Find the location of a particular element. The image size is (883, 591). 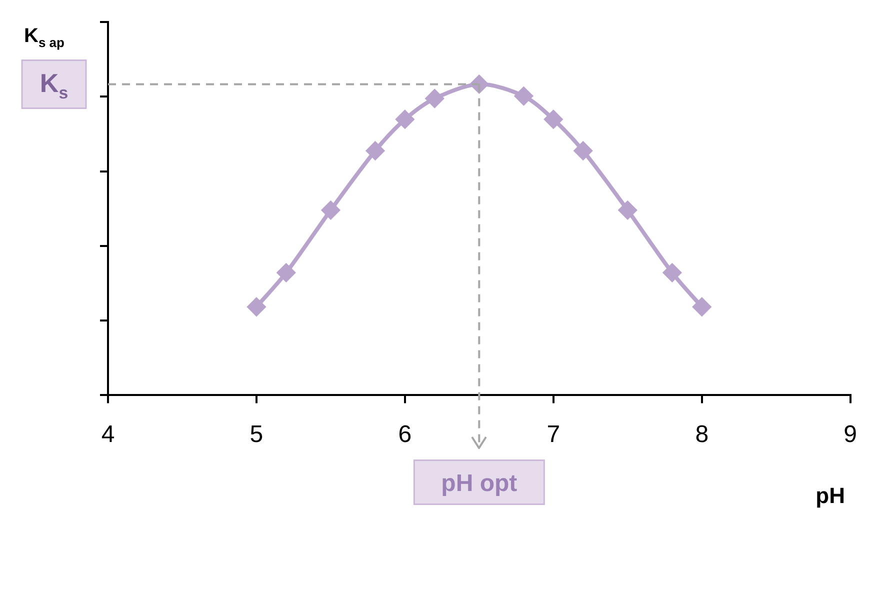

x-tick-label: 6 is located at coordinates (405, 434).